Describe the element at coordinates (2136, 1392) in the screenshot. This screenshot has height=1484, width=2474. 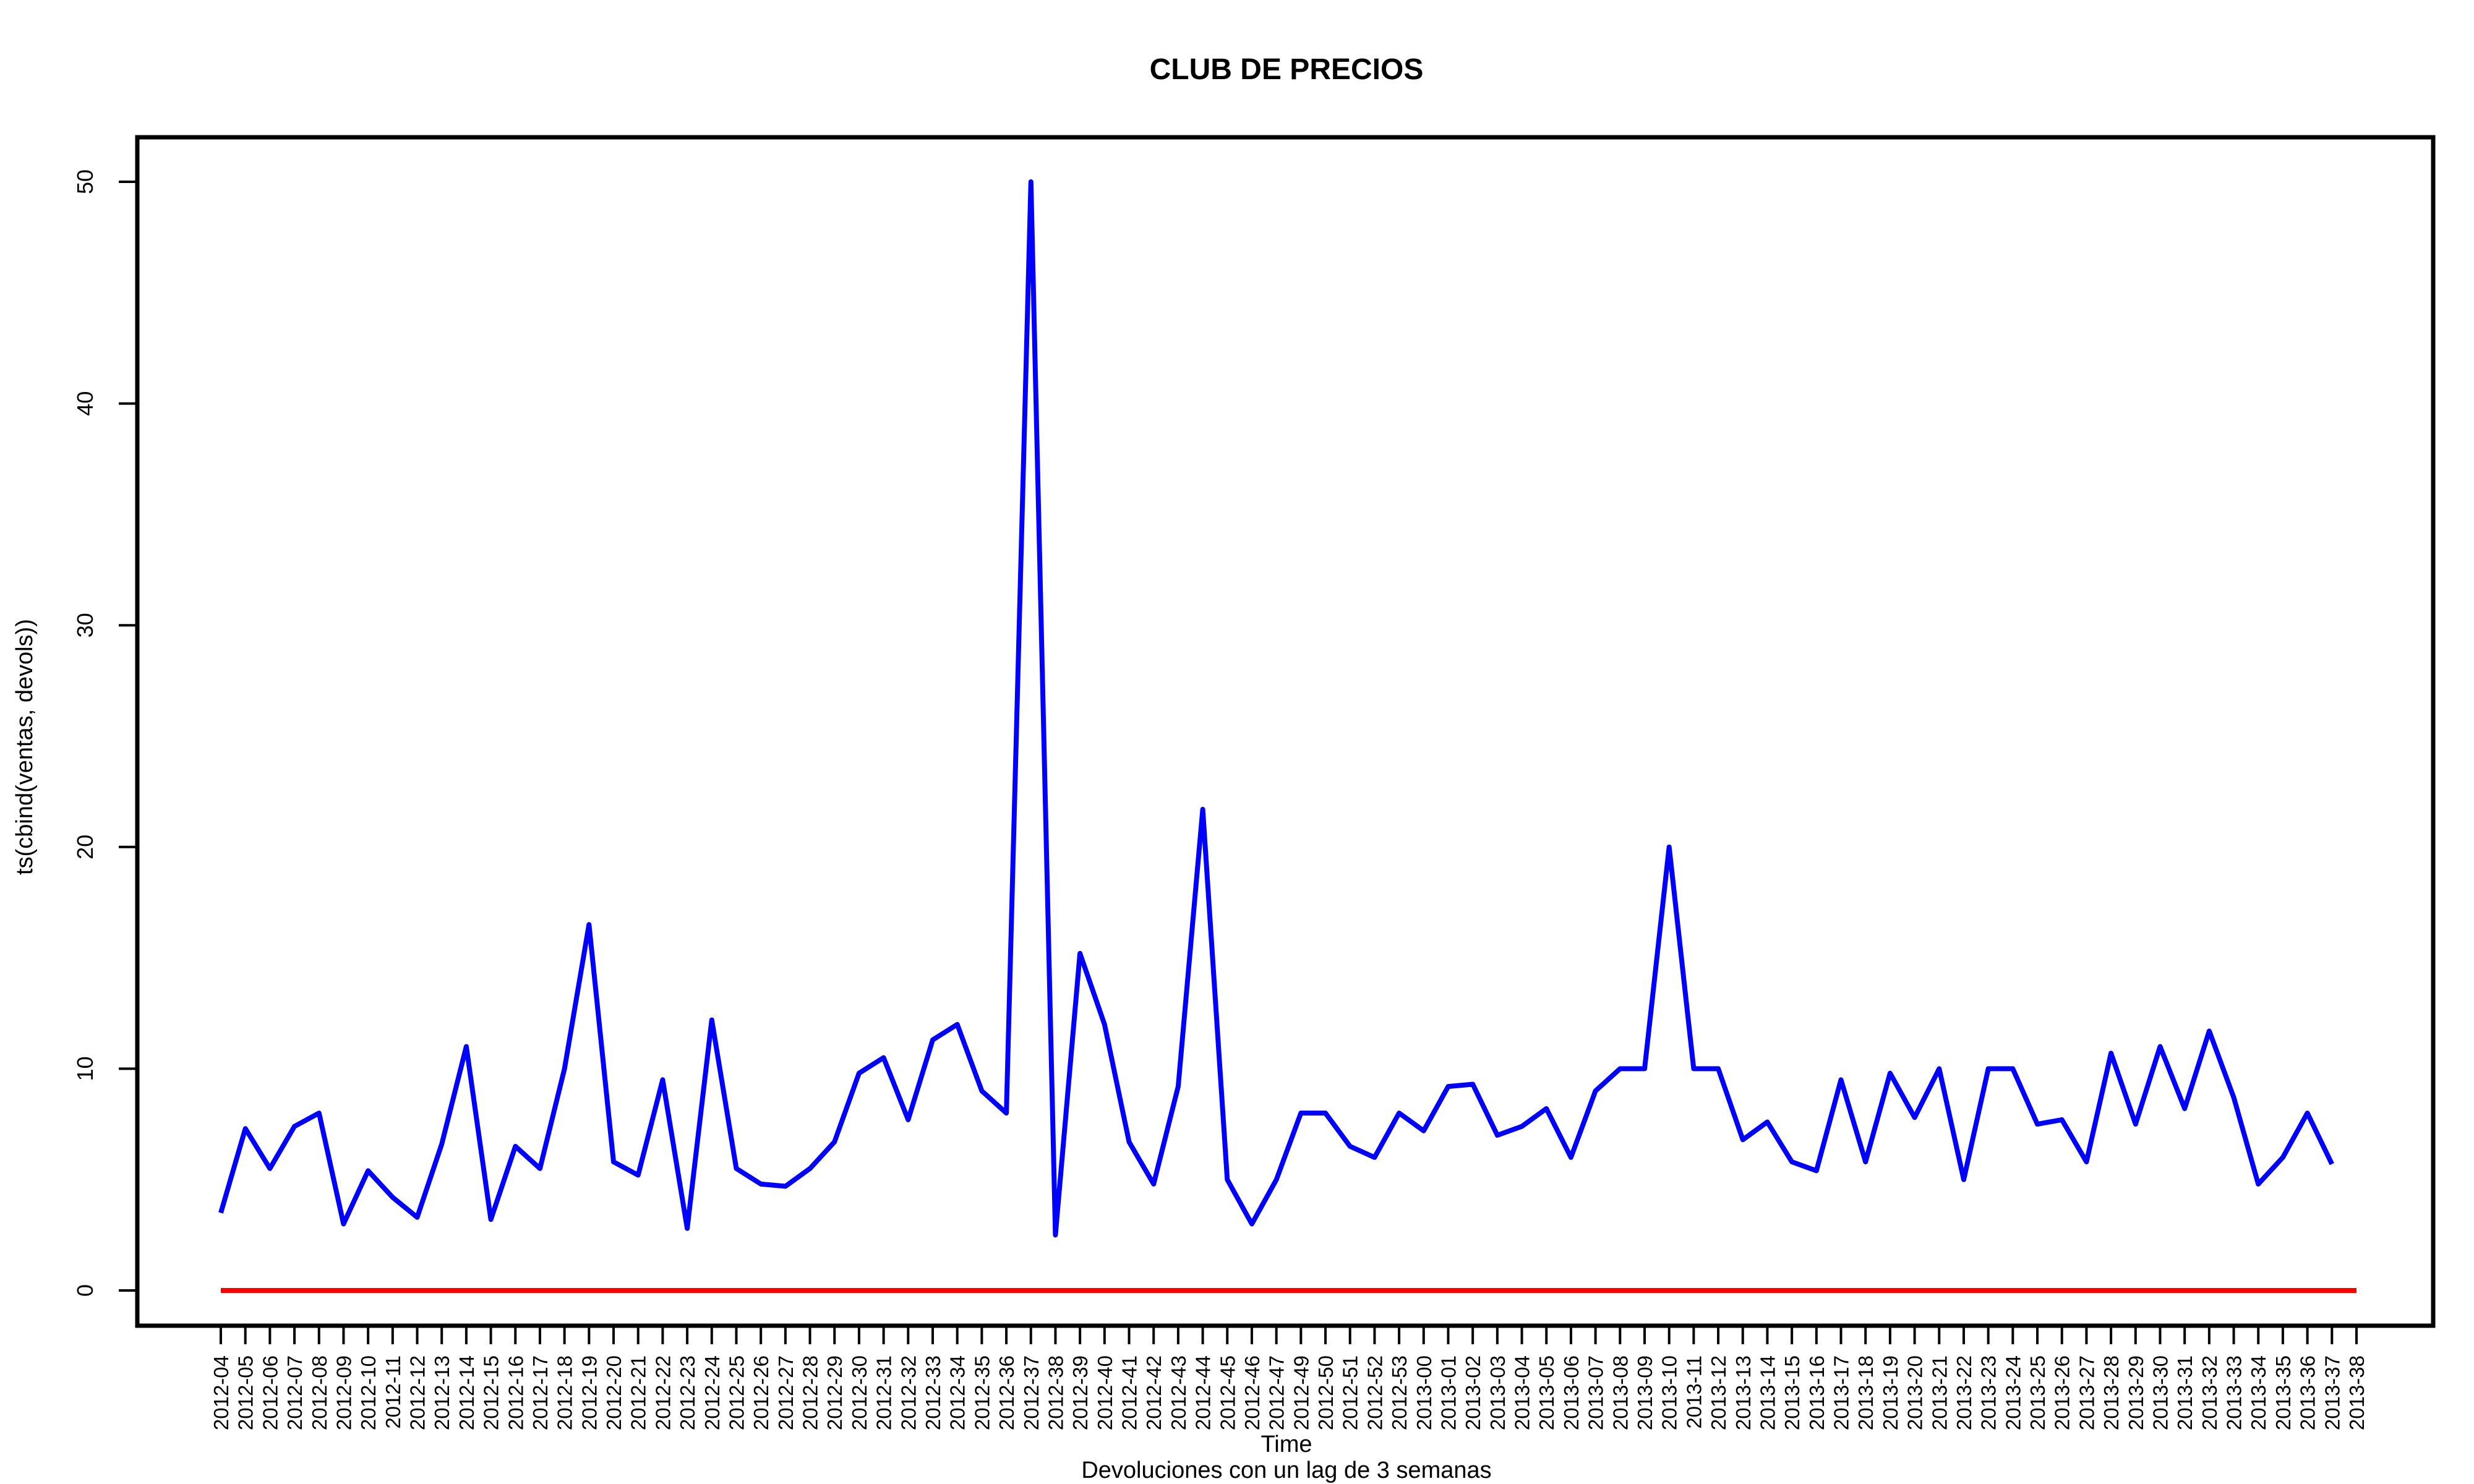
I see `x-tick-label: 2013-29` at that location.